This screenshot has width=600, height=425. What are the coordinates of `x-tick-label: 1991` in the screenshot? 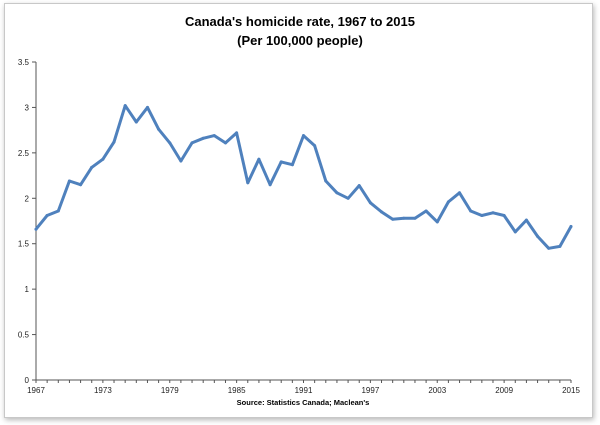 It's located at (304, 390).